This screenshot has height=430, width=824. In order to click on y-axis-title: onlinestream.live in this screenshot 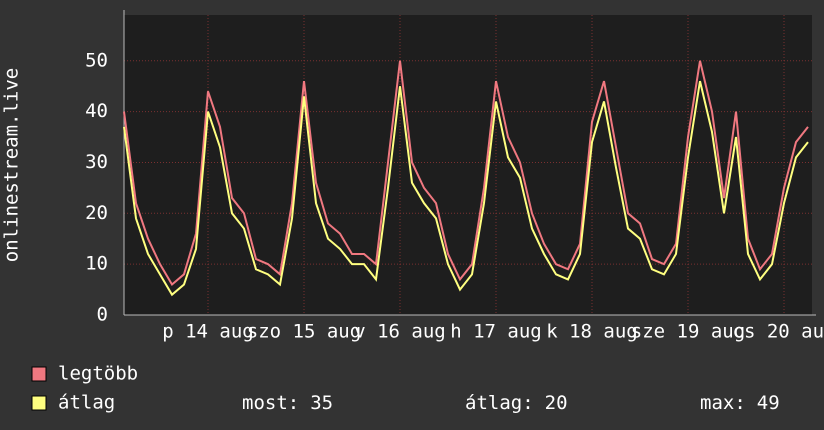, I will do `click(12, 165)`.